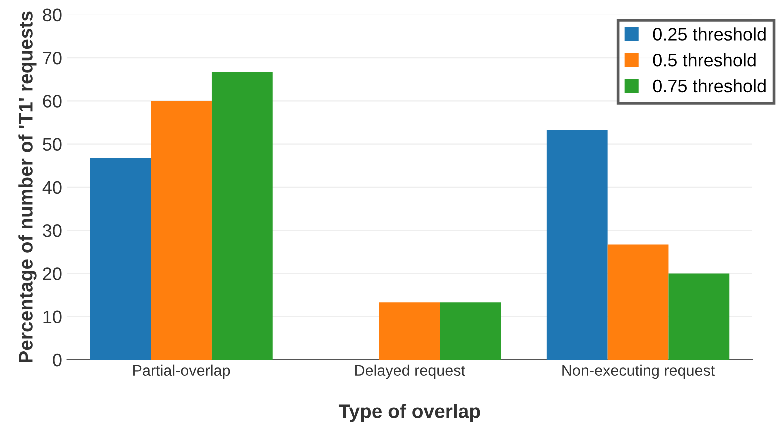 The width and height of the screenshot is (783, 425). What do you see at coordinates (411, 372) in the screenshot?
I see `x-tick-label: Delayed request` at bounding box center [411, 372].